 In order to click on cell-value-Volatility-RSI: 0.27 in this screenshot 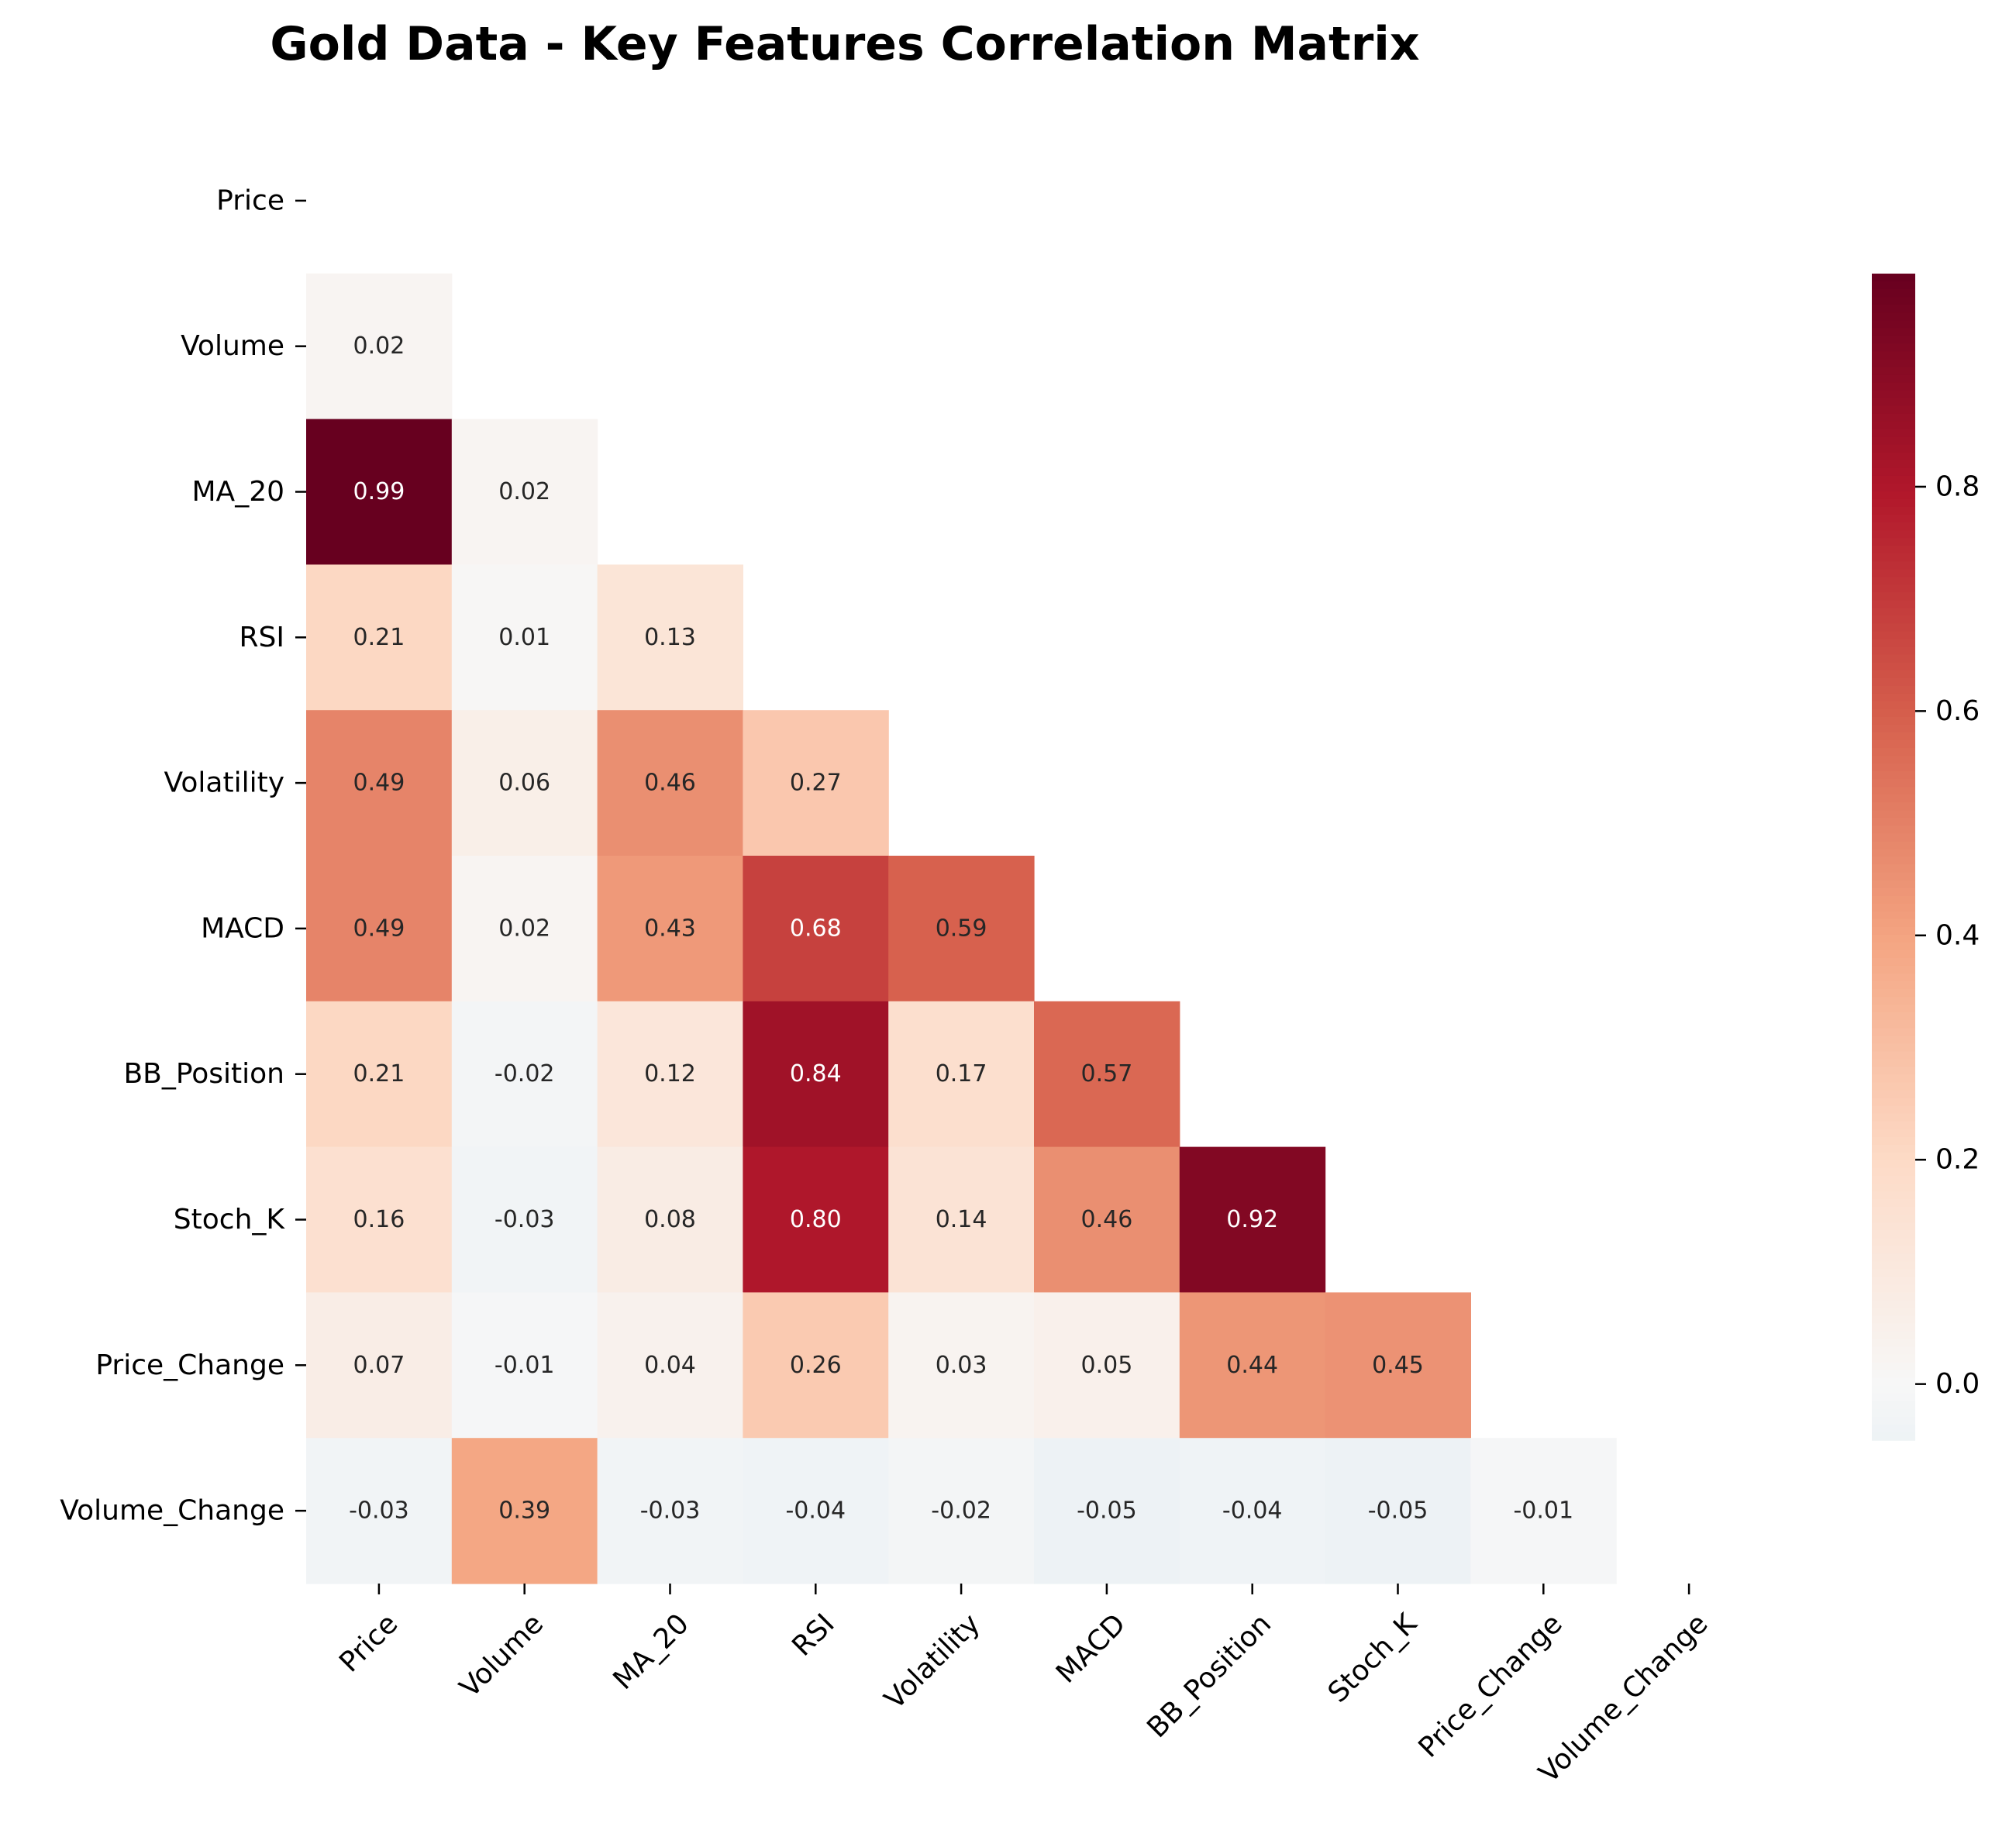, I will do `click(816, 783)`.